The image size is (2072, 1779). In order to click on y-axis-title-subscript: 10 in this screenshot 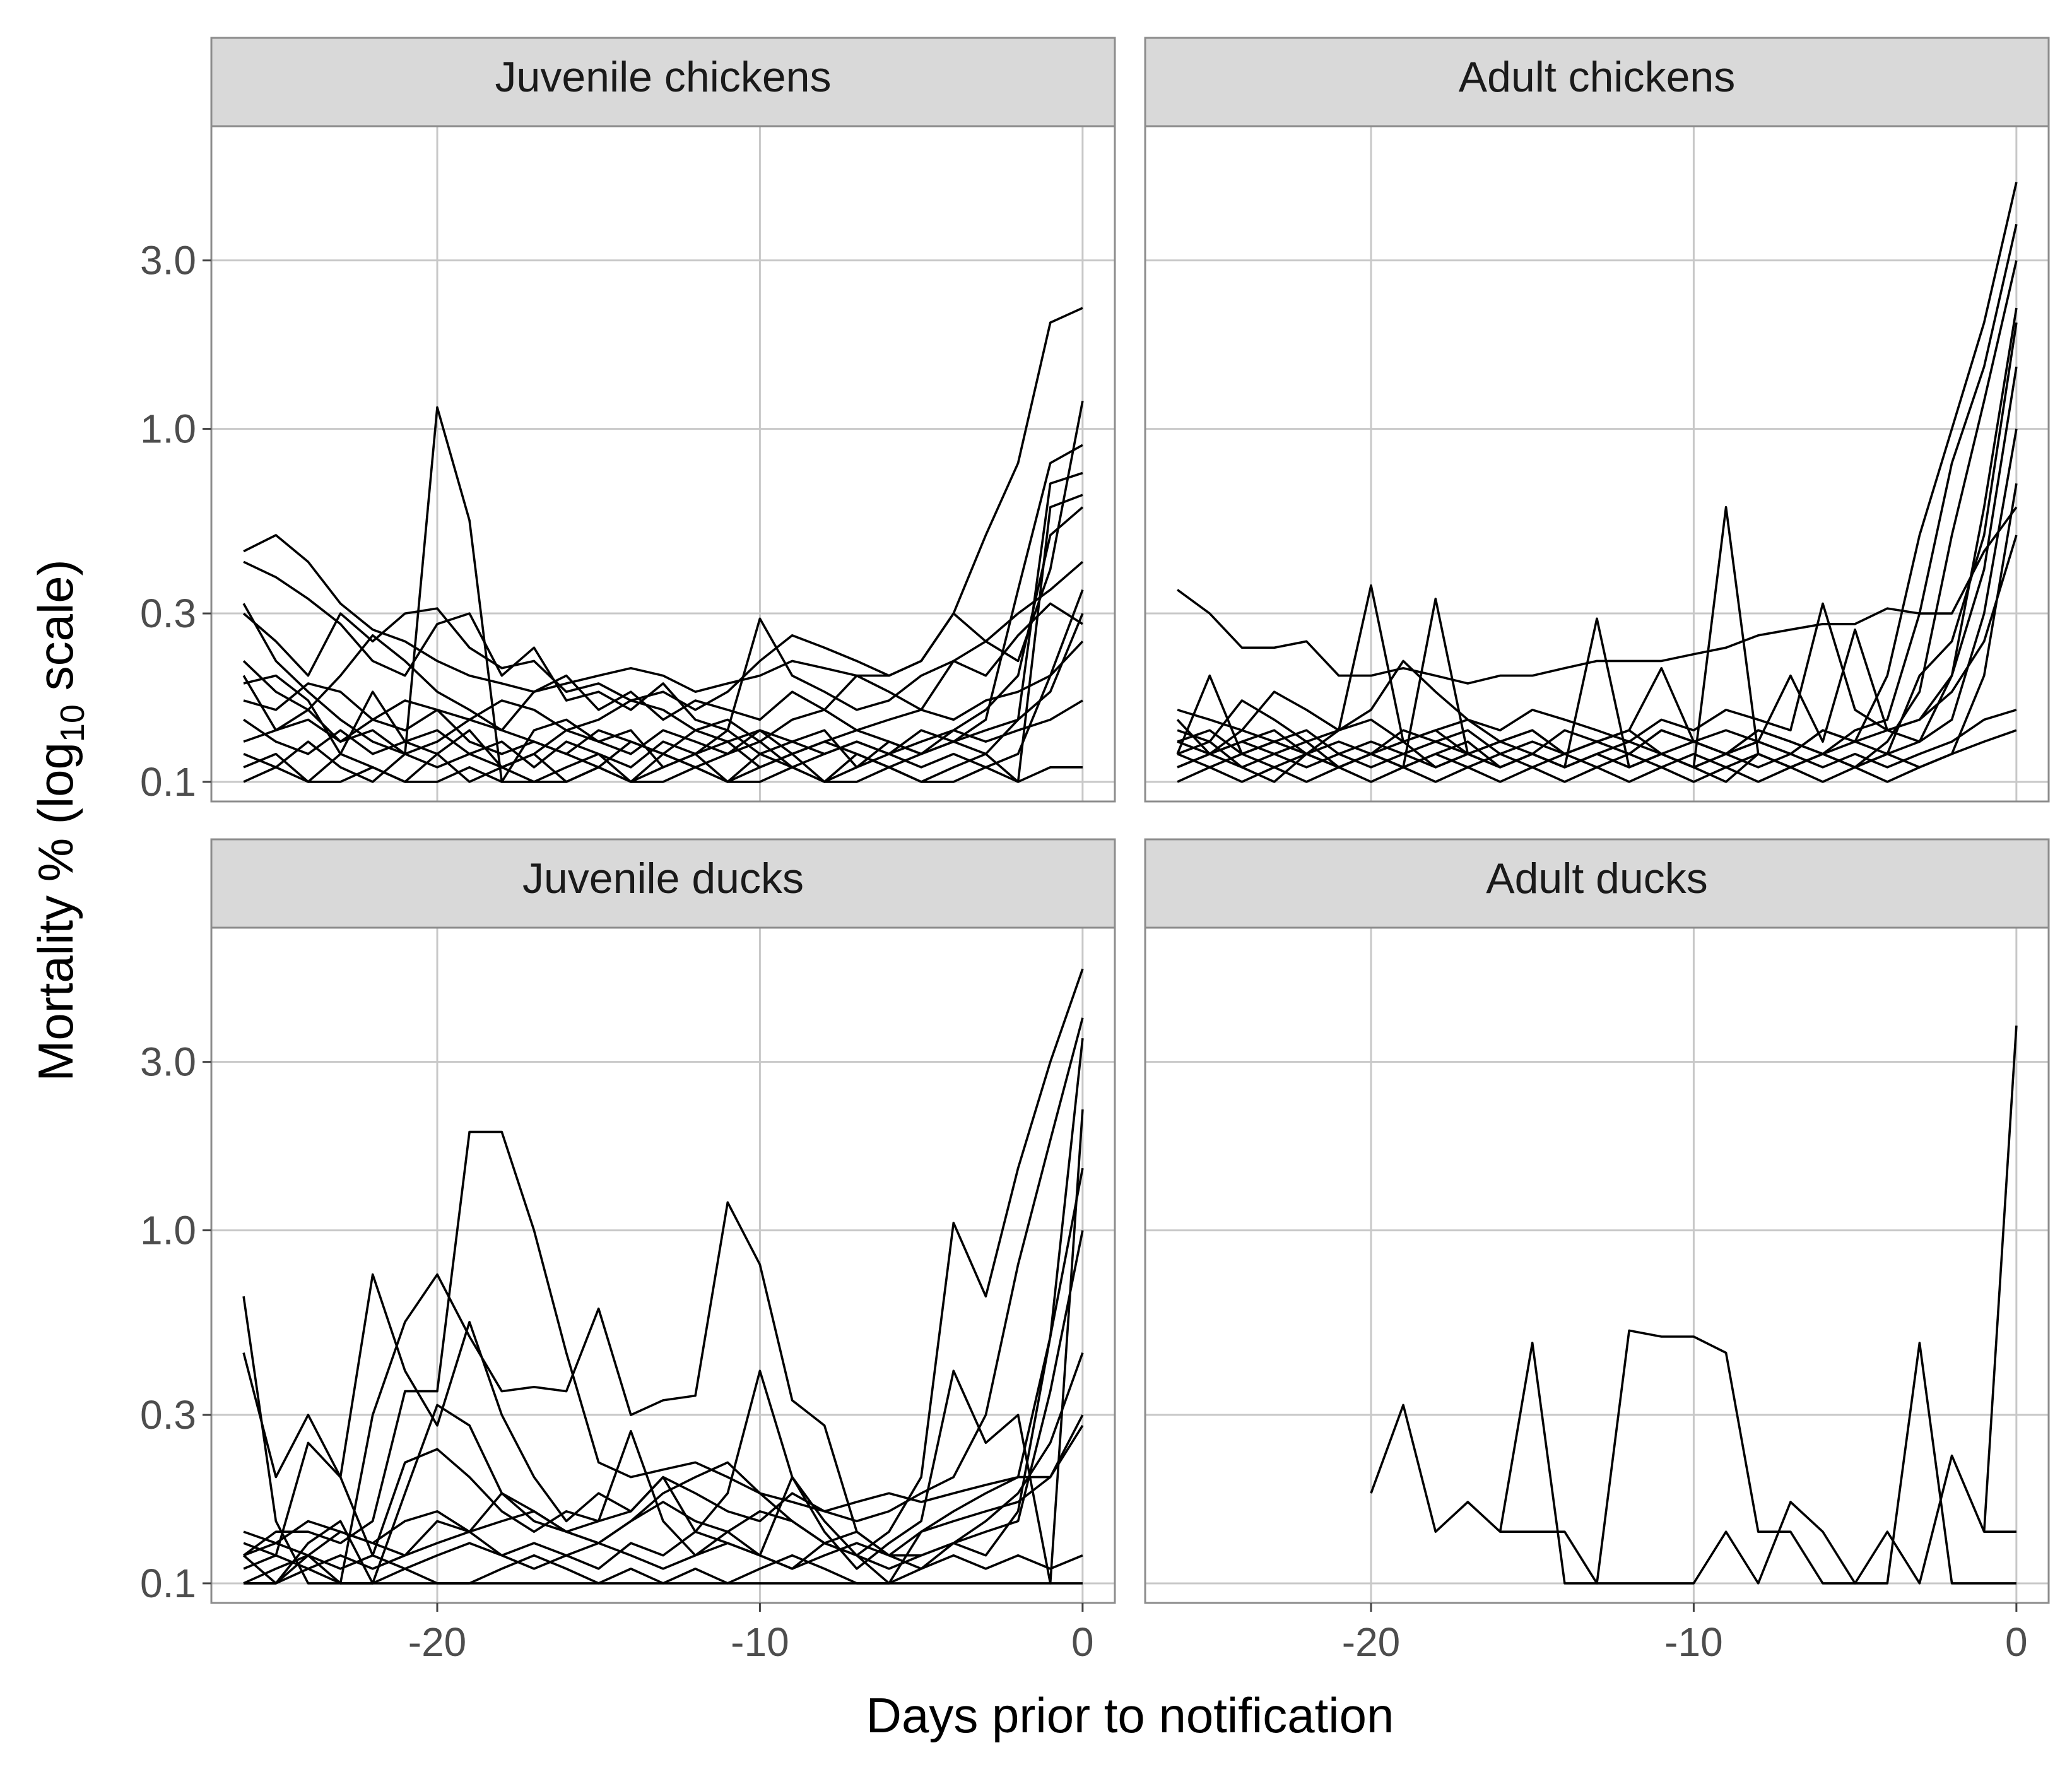, I will do `click(72, 723)`.